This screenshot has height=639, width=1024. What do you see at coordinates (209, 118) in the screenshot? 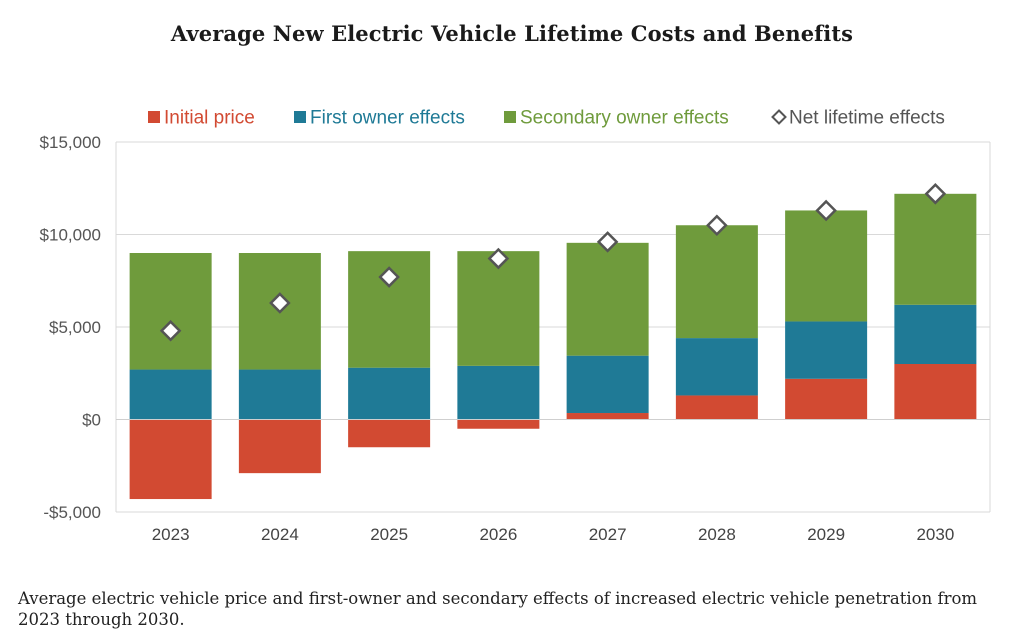
I see `legend-initial-price-label: Initial price` at bounding box center [209, 118].